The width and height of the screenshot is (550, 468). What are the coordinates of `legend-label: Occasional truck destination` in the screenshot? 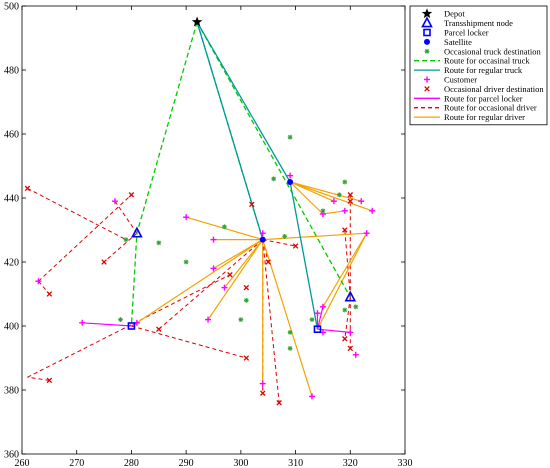 It's located at (493, 51).